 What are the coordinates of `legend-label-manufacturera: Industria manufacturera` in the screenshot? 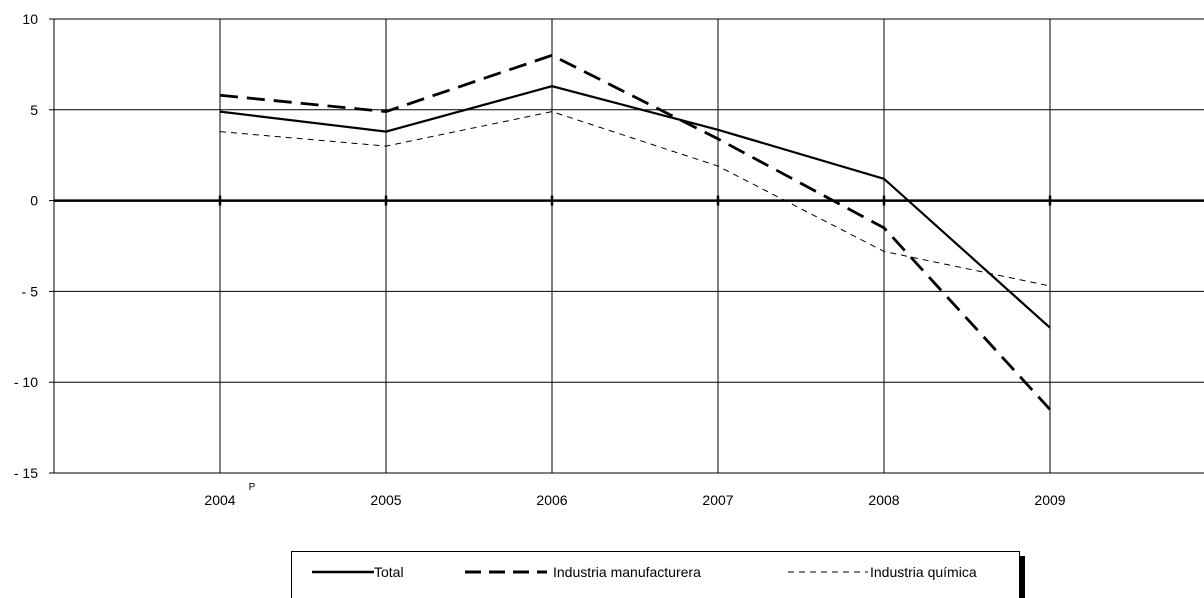 It's located at (627, 572).